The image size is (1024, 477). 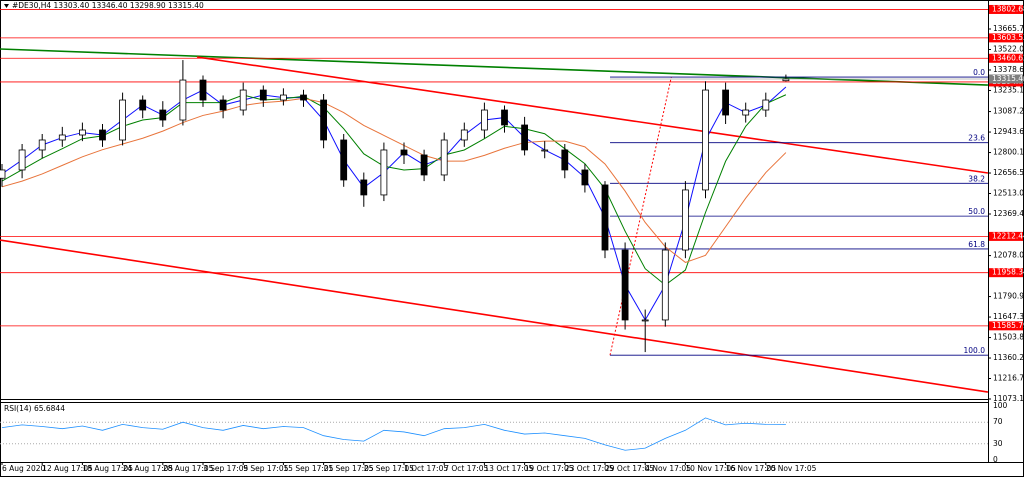 I want to click on fib-label: 23.6, so click(x=976, y=138).